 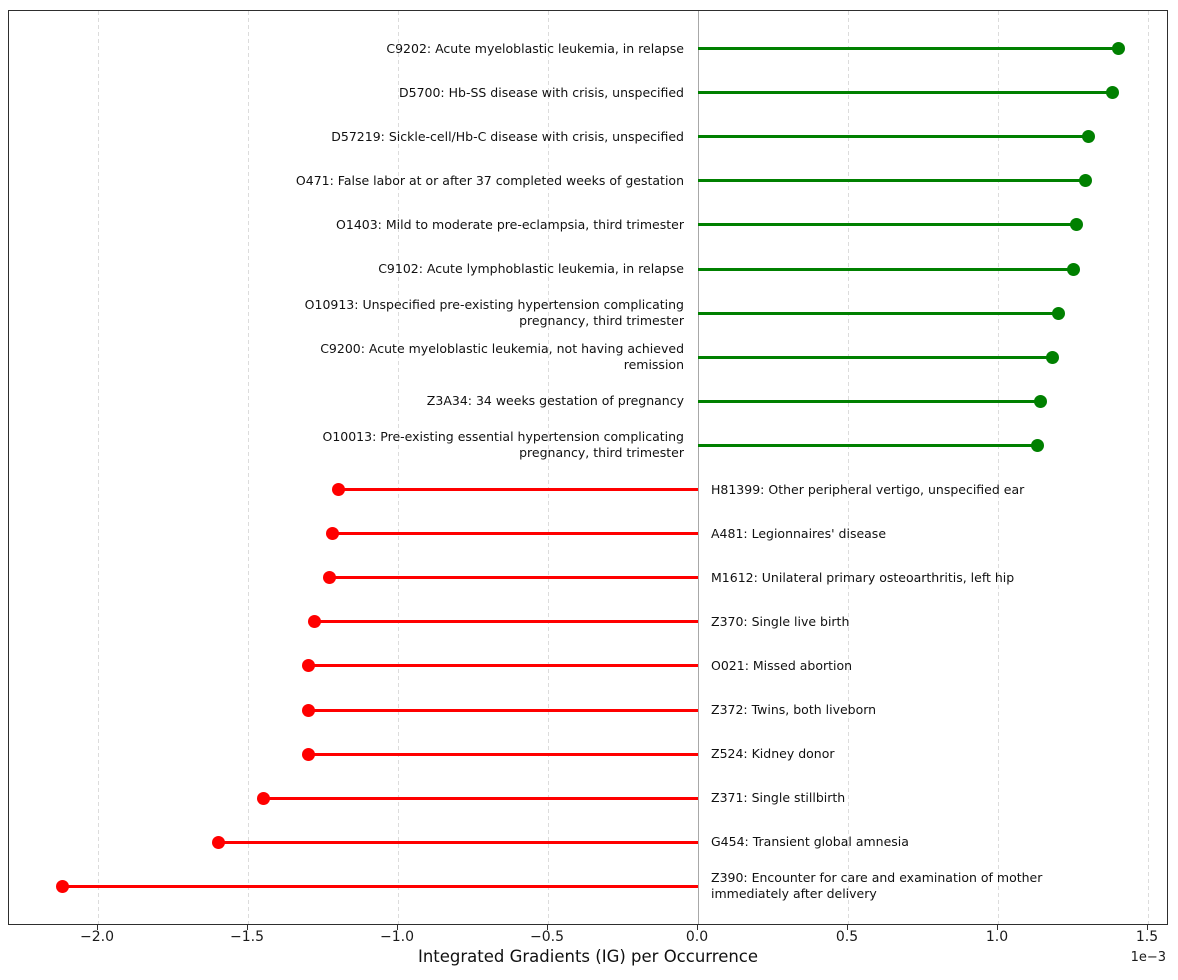 What do you see at coordinates (547, 937) in the screenshot?
I see `x-tick-label: −0.5` at bounding box center [547, 937].